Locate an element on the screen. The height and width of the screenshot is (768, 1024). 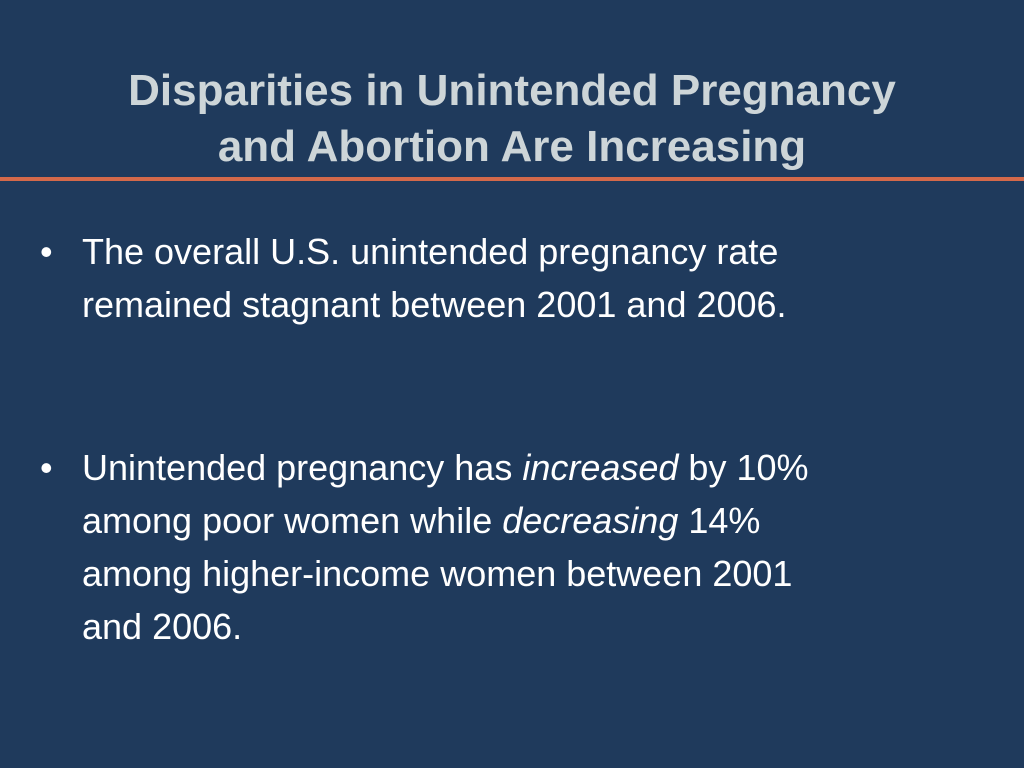
bullet-2-line-3: among higher-income women between 2001 is located at coordinates (437, 573).